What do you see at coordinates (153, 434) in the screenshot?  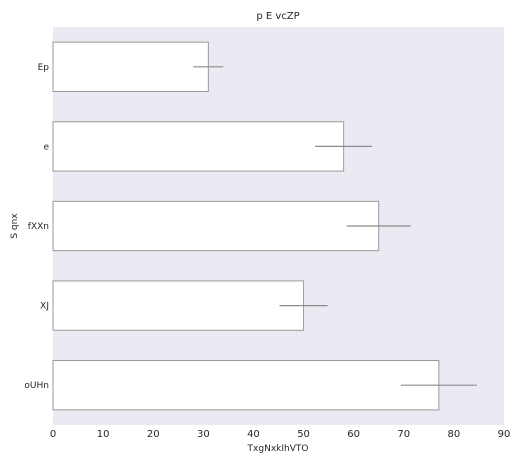 I see `x-tick-label: 20` at bounding box center [153, 434].